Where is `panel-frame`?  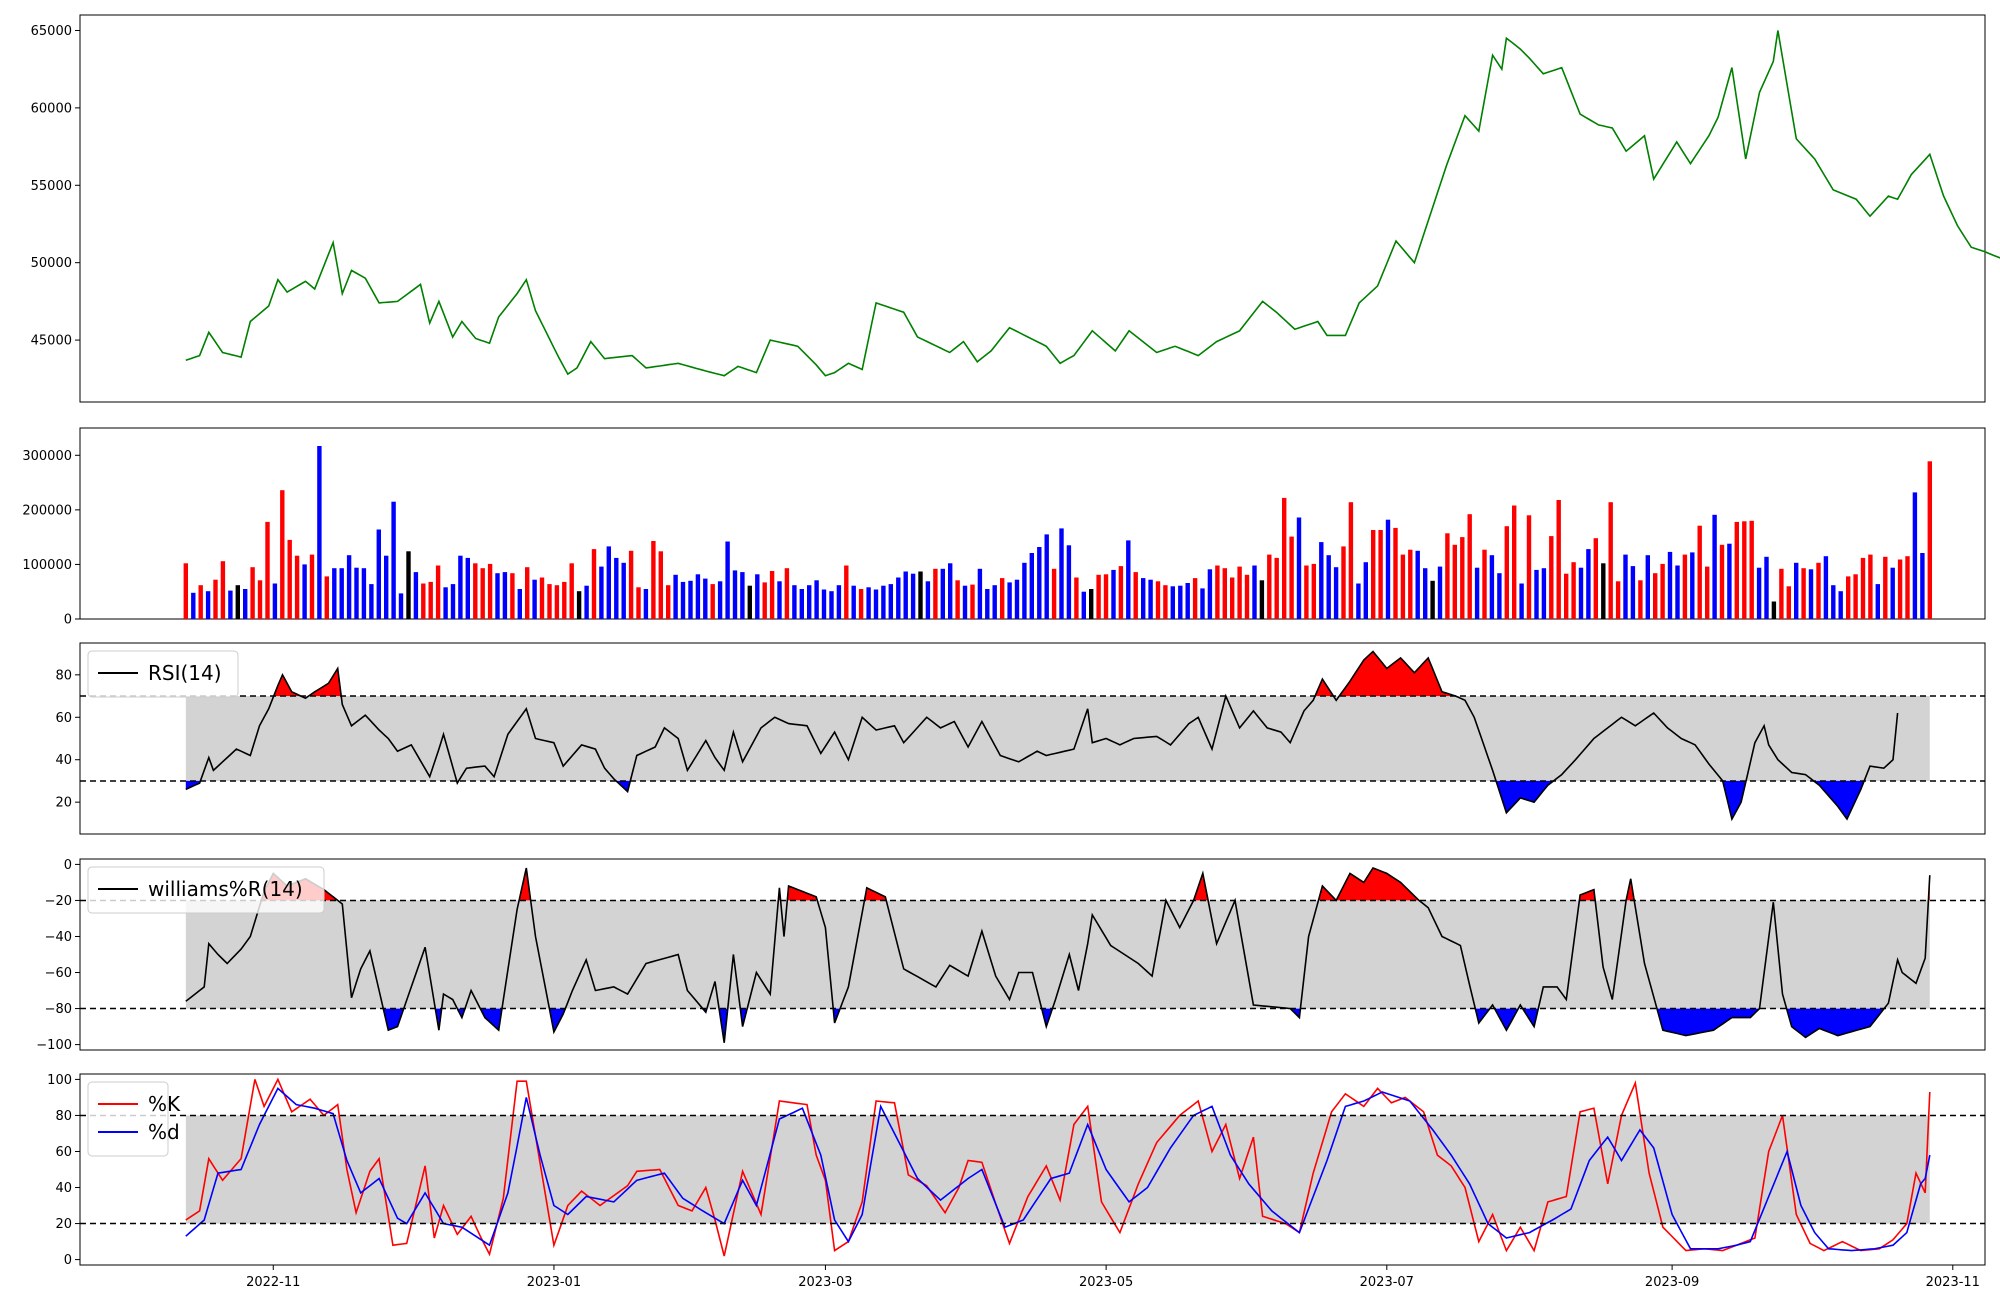
panel-frame is located at coordinates (1032, 1169).